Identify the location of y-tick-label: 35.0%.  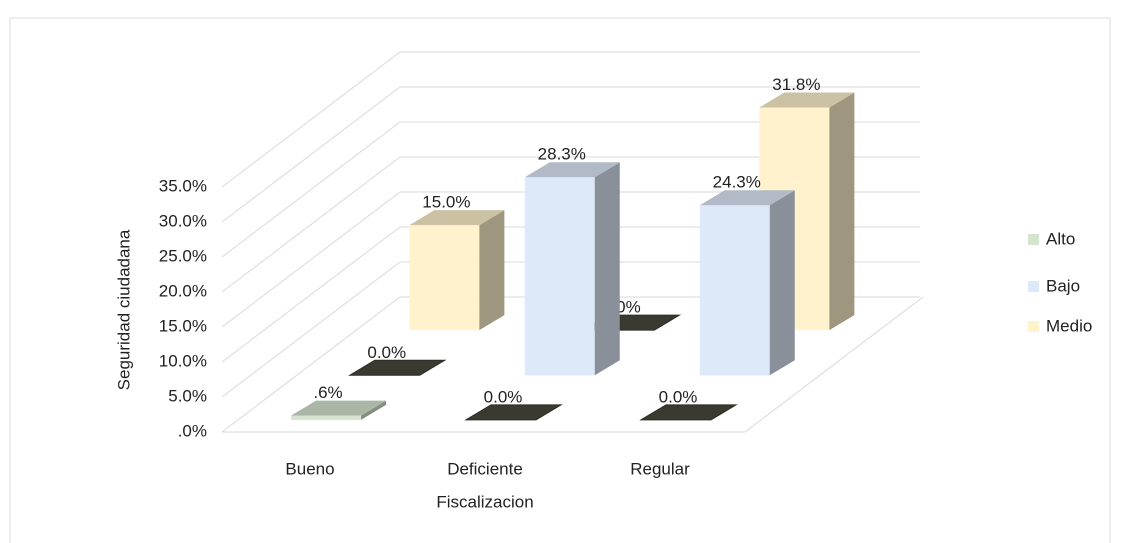
(183, 185).